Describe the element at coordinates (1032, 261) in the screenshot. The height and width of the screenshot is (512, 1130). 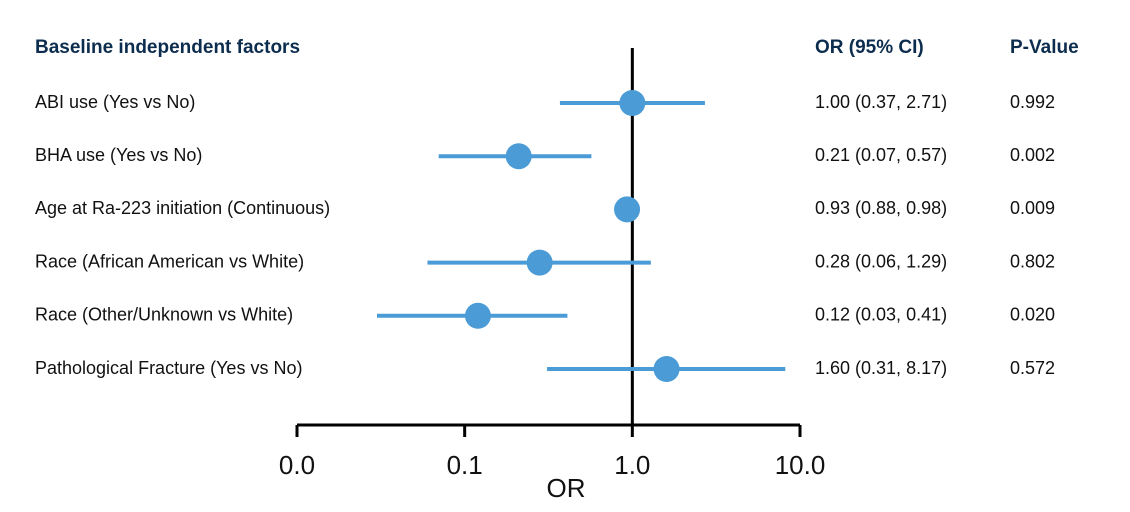
I see `p-value: 0.802` at that location.